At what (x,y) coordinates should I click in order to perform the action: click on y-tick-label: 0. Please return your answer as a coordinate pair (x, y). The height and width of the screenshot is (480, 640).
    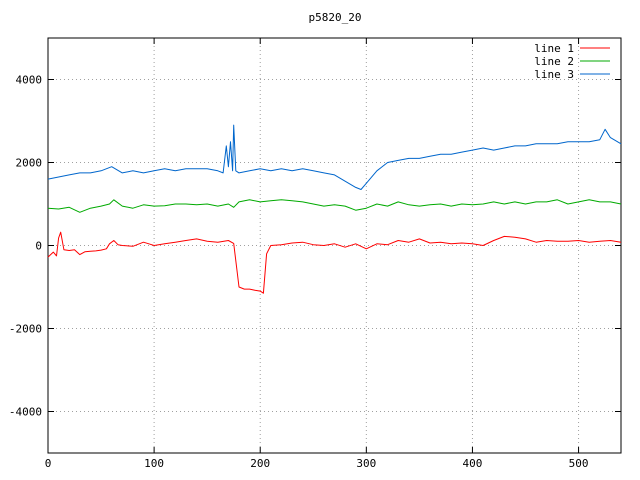
    Looking at the image, I should click on (38, 246).